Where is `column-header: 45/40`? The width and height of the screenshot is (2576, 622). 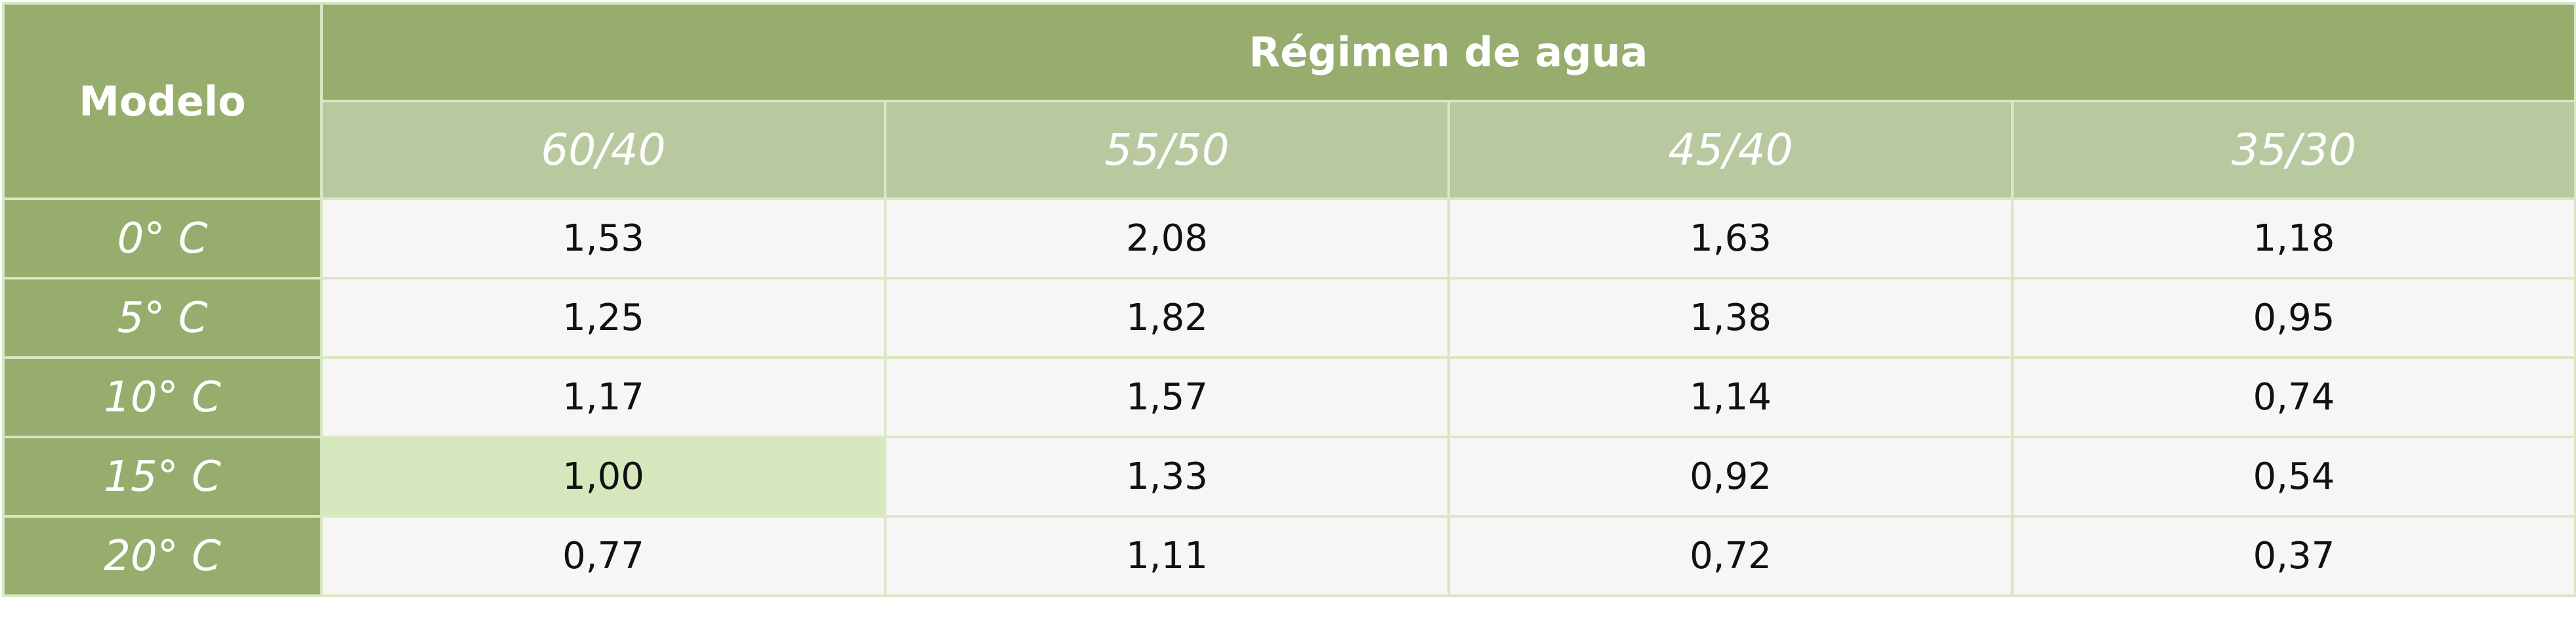 column-header: 45/40 is located at coordinates (1731, 150).